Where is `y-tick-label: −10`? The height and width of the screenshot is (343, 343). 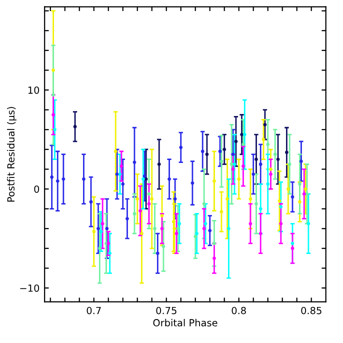 y-tick-label: −10 is located at coordinates (30, 288).